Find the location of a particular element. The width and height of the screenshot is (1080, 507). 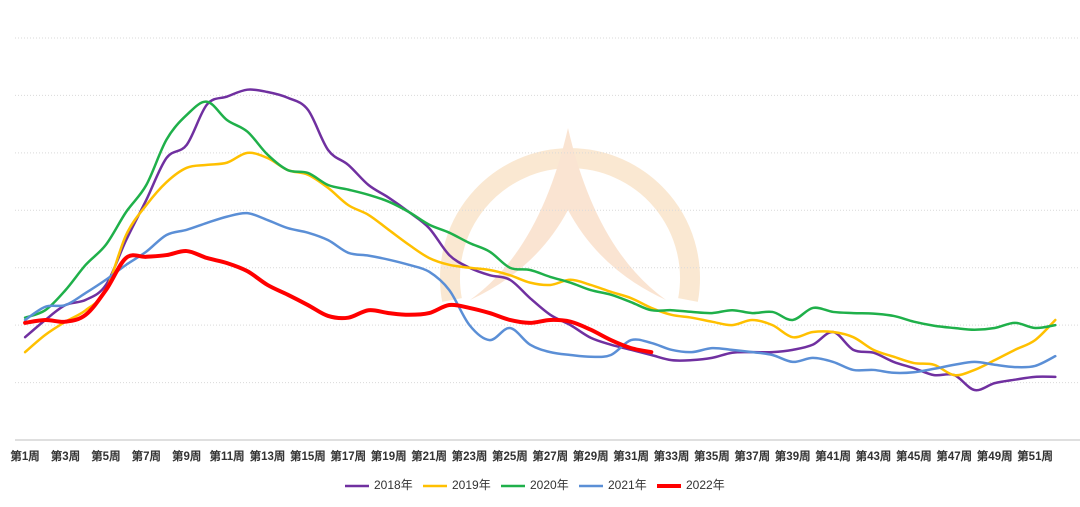

x-tick-label: 第31周 is located at coordinates (631, 456).